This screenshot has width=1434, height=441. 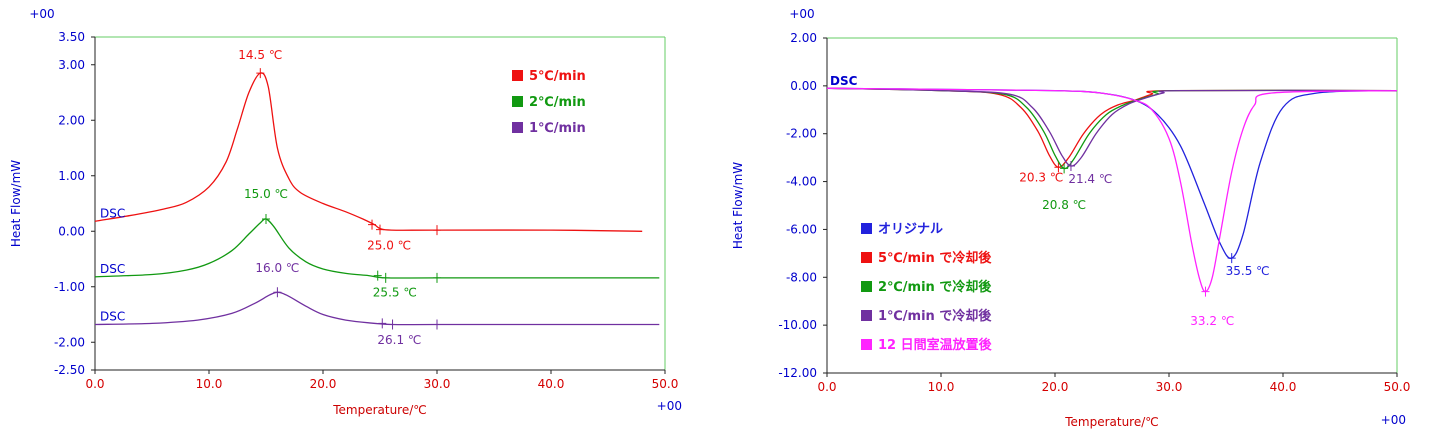 I want to click on peak-temperature-label: 20.3 ℃, so click(x=1041, y=178).